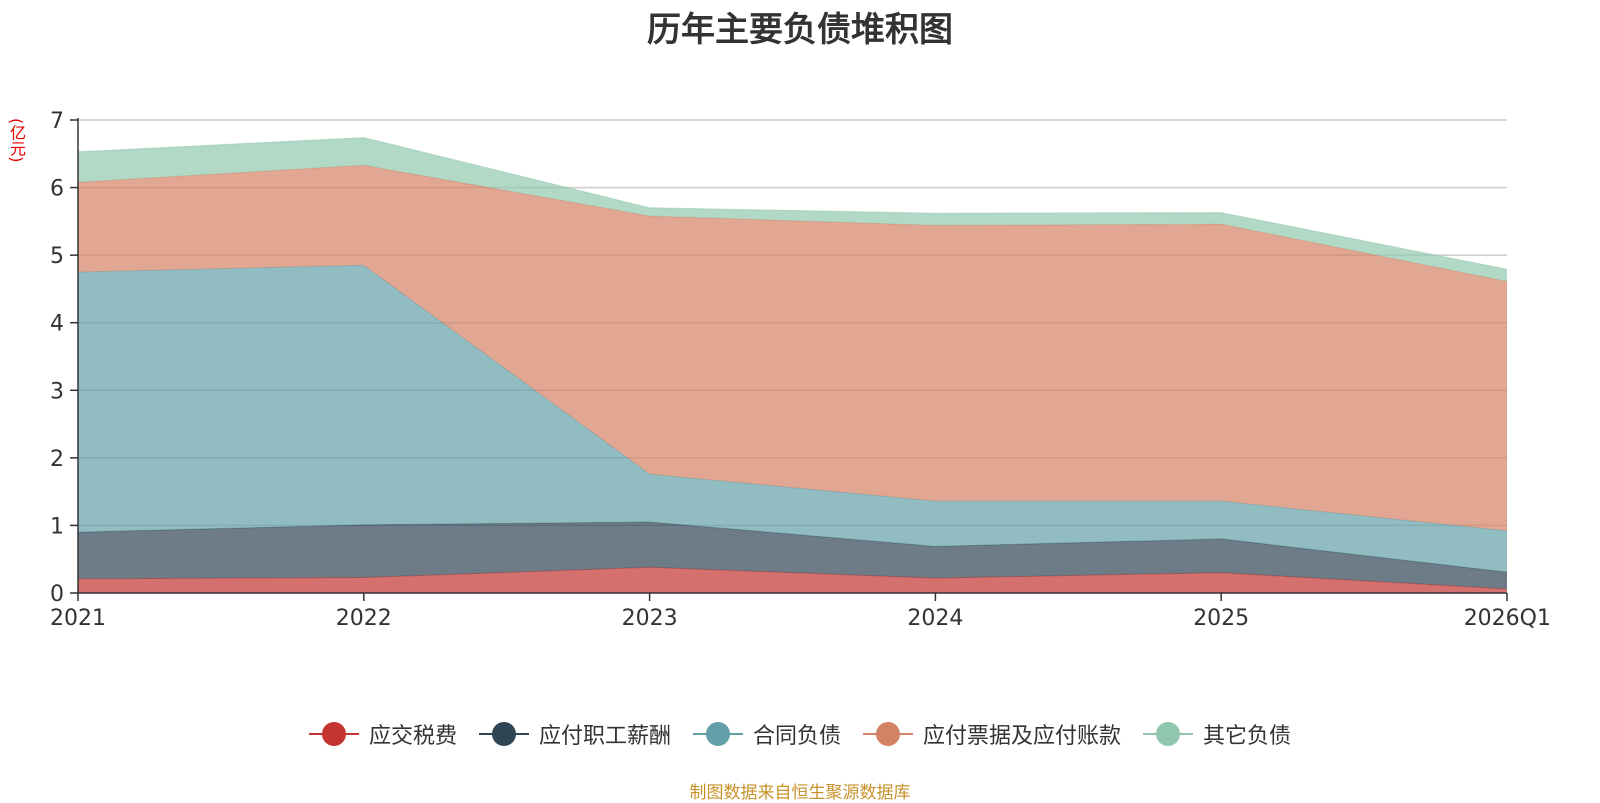  Describe the element at coordinates (1221, 618) in the screenshot. I see `x-tick-label: 2025` at that location.